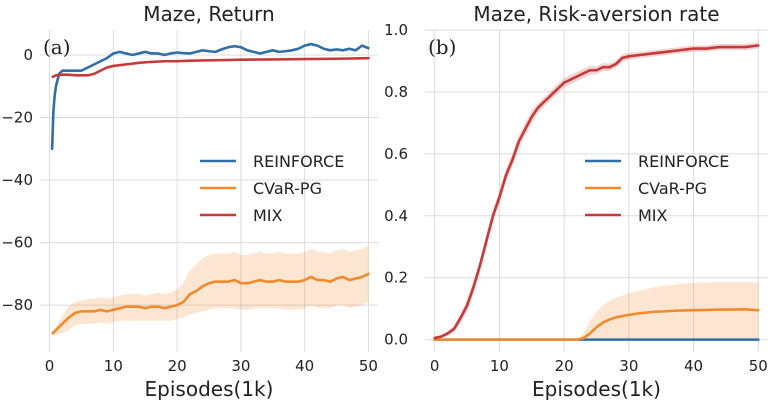  I want to click on series-line-mix, so click(210, 67).